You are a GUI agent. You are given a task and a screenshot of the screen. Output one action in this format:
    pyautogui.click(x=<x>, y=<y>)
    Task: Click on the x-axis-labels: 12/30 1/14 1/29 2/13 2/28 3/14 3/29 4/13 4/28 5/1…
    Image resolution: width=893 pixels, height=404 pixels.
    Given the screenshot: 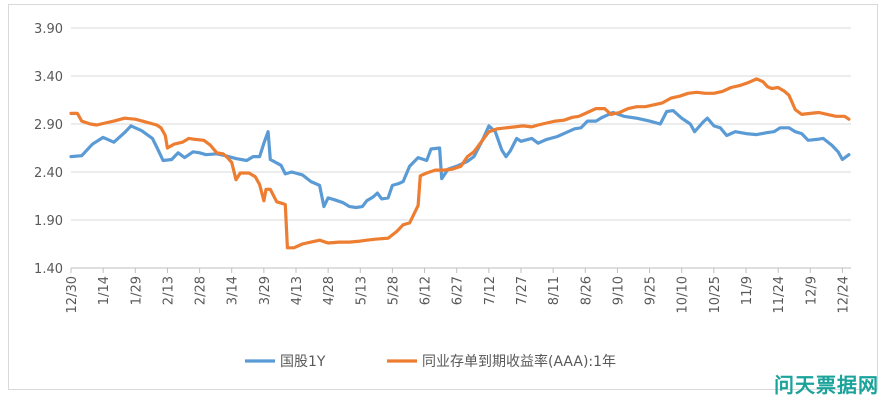 What is the action you would take?
    pyautogui.click(x=458, y=294)
    